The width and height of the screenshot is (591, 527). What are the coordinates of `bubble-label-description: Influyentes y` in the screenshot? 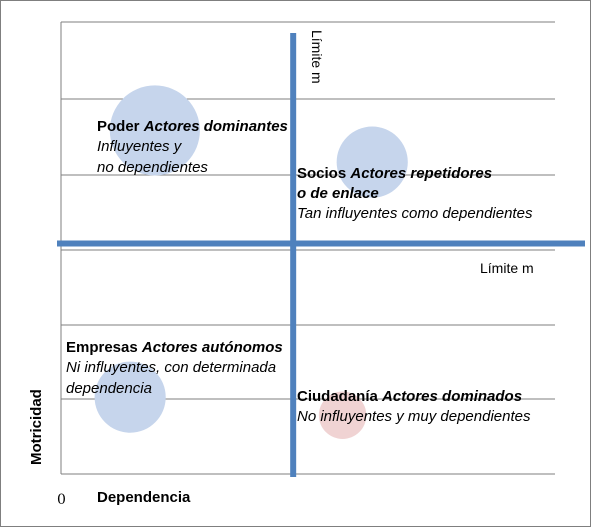 It's located at (140, 146).